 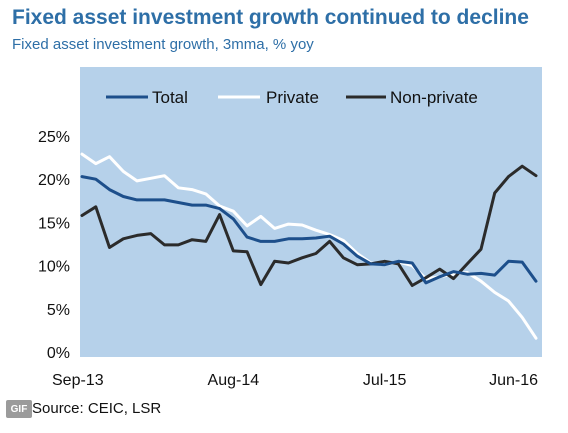 What do you see at coordinates (54, 245) in the screenshot?
I see `y-axis: 0% 5% 10% 15% 20% 25%` at bounding box center [54, 245].